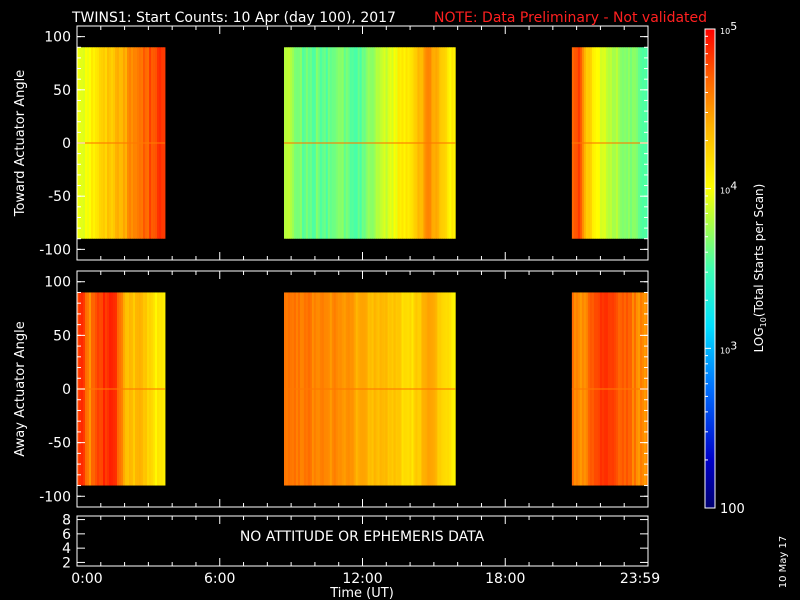 Image resolution: width=800 pixels, height=600 pixels. What do you see at coordinates (66, 521) in the screenshot?
I see `y-tick-label: 8` at bounding box center [66, 521].